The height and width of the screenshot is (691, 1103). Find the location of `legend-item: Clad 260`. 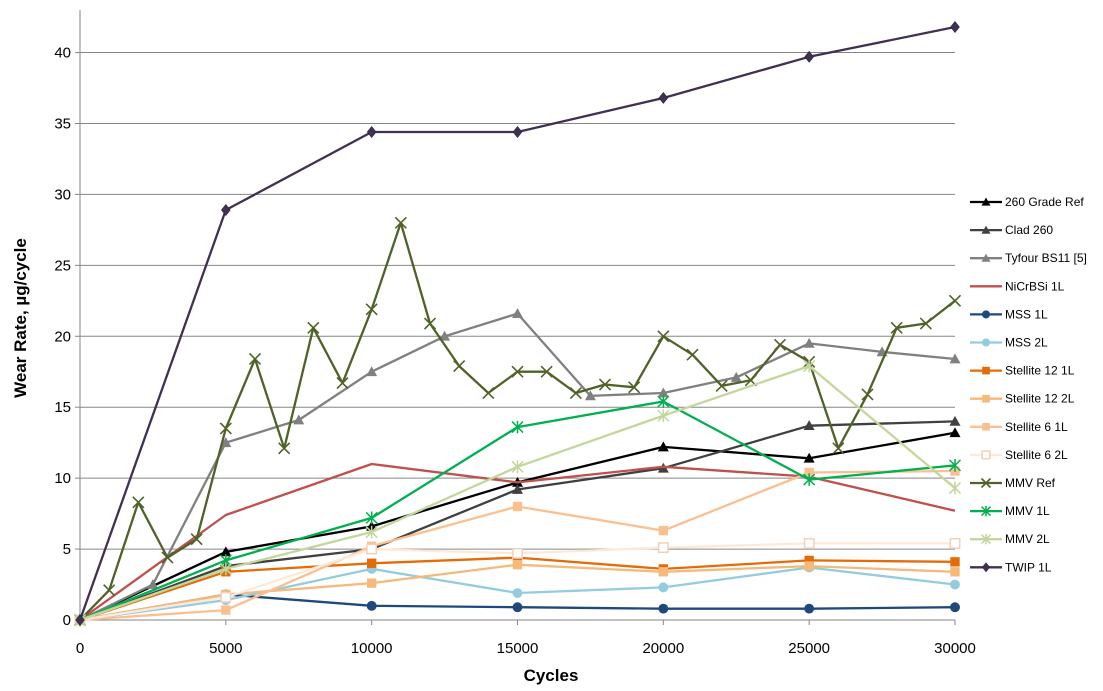

legend-item: Clad 260 is located at coordinates (1011, 230).